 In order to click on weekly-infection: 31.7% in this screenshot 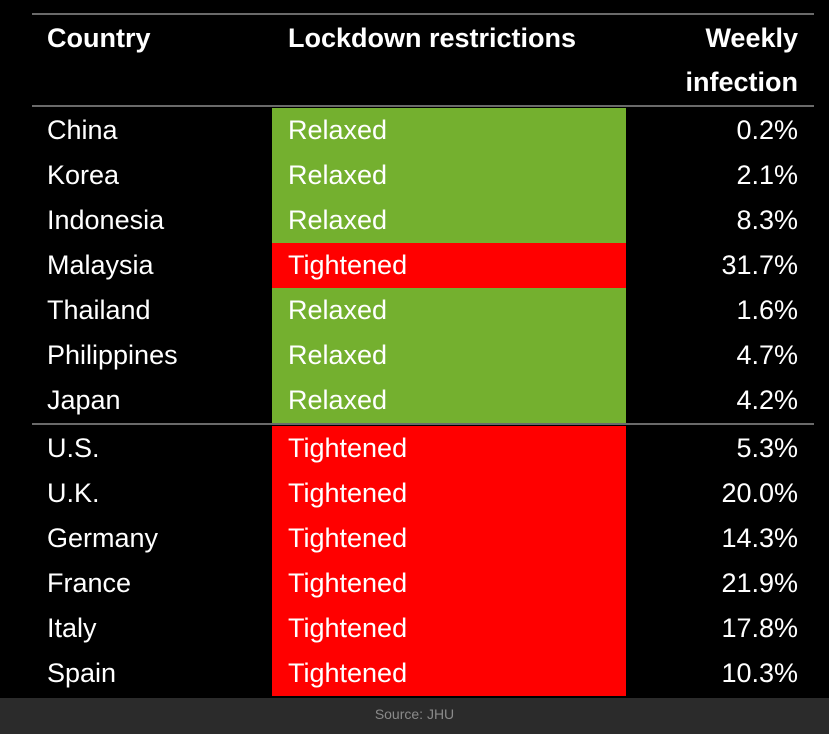, I will do `click(759, 265)`.